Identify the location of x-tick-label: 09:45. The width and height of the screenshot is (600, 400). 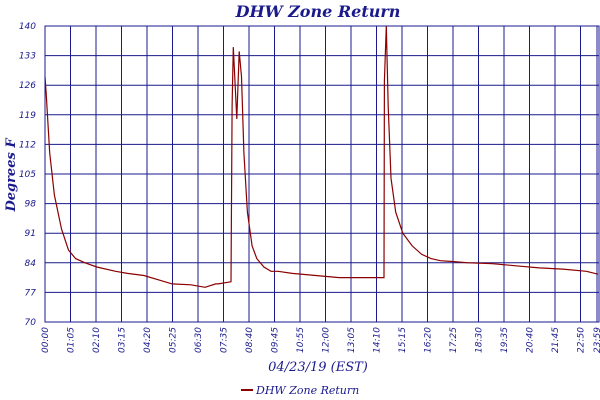
(276, 340).